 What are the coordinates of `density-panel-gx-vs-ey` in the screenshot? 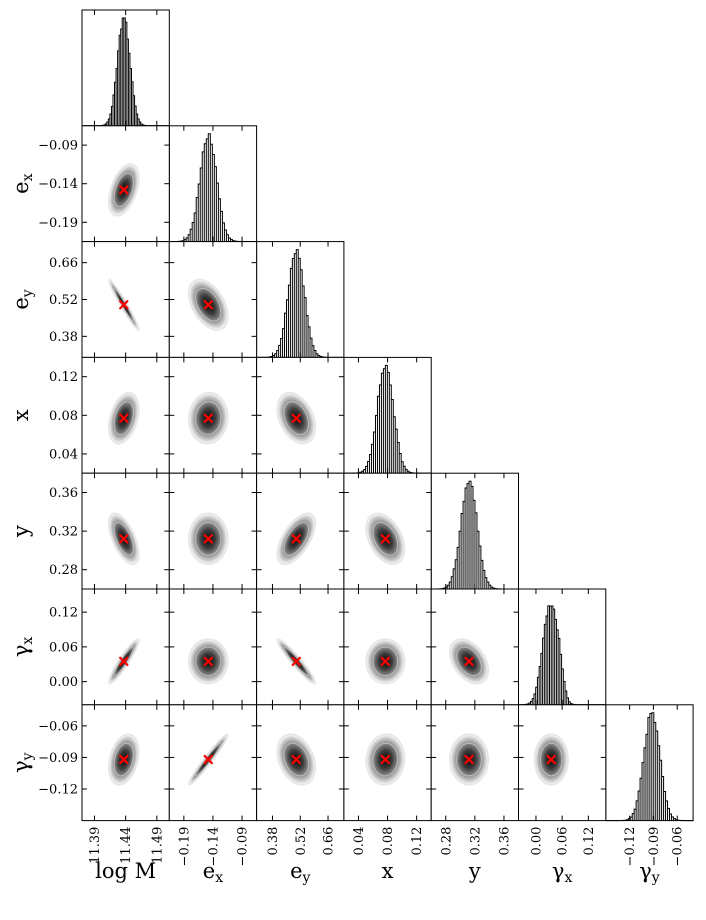 It's located at (300, 647).